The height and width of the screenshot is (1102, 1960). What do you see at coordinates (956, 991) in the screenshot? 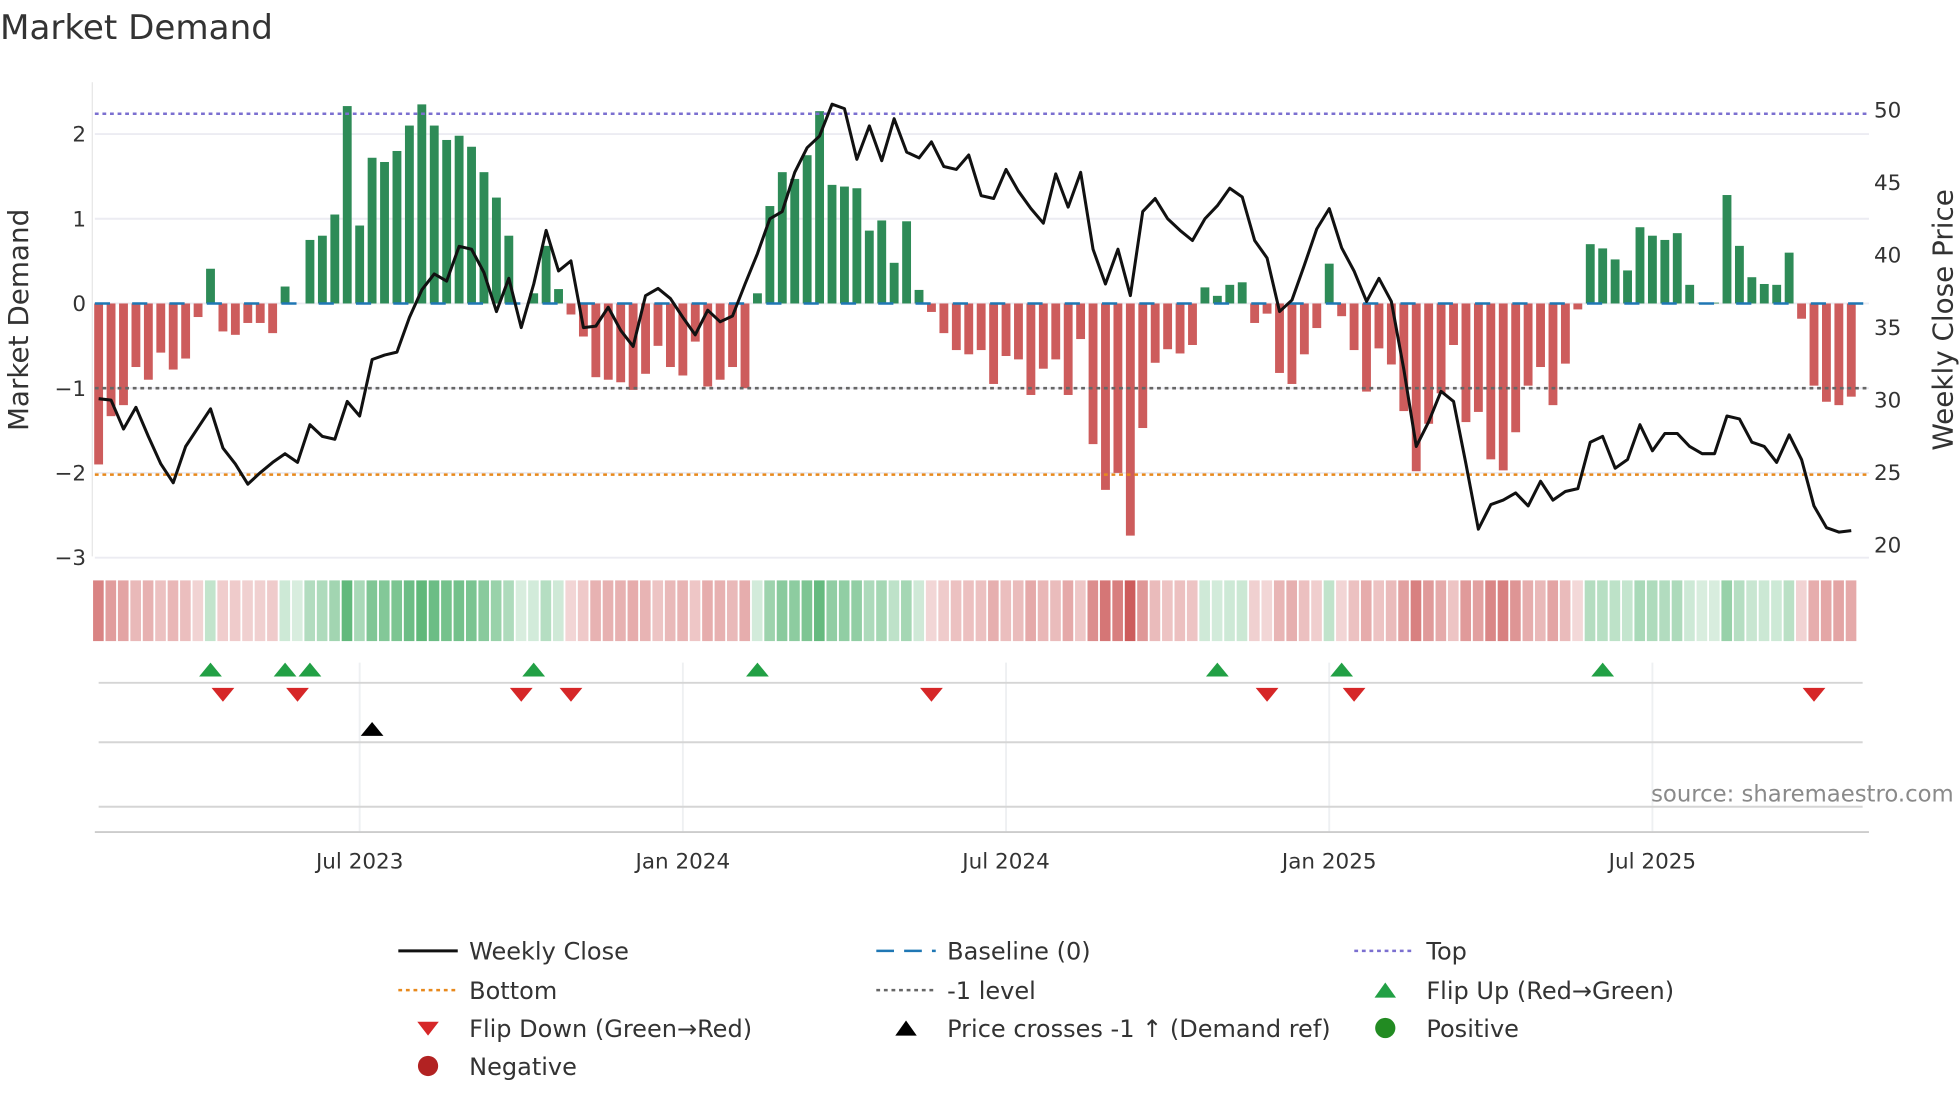
I see `legend-item-minus-one: -1 level` at bounding box center [956, 991].